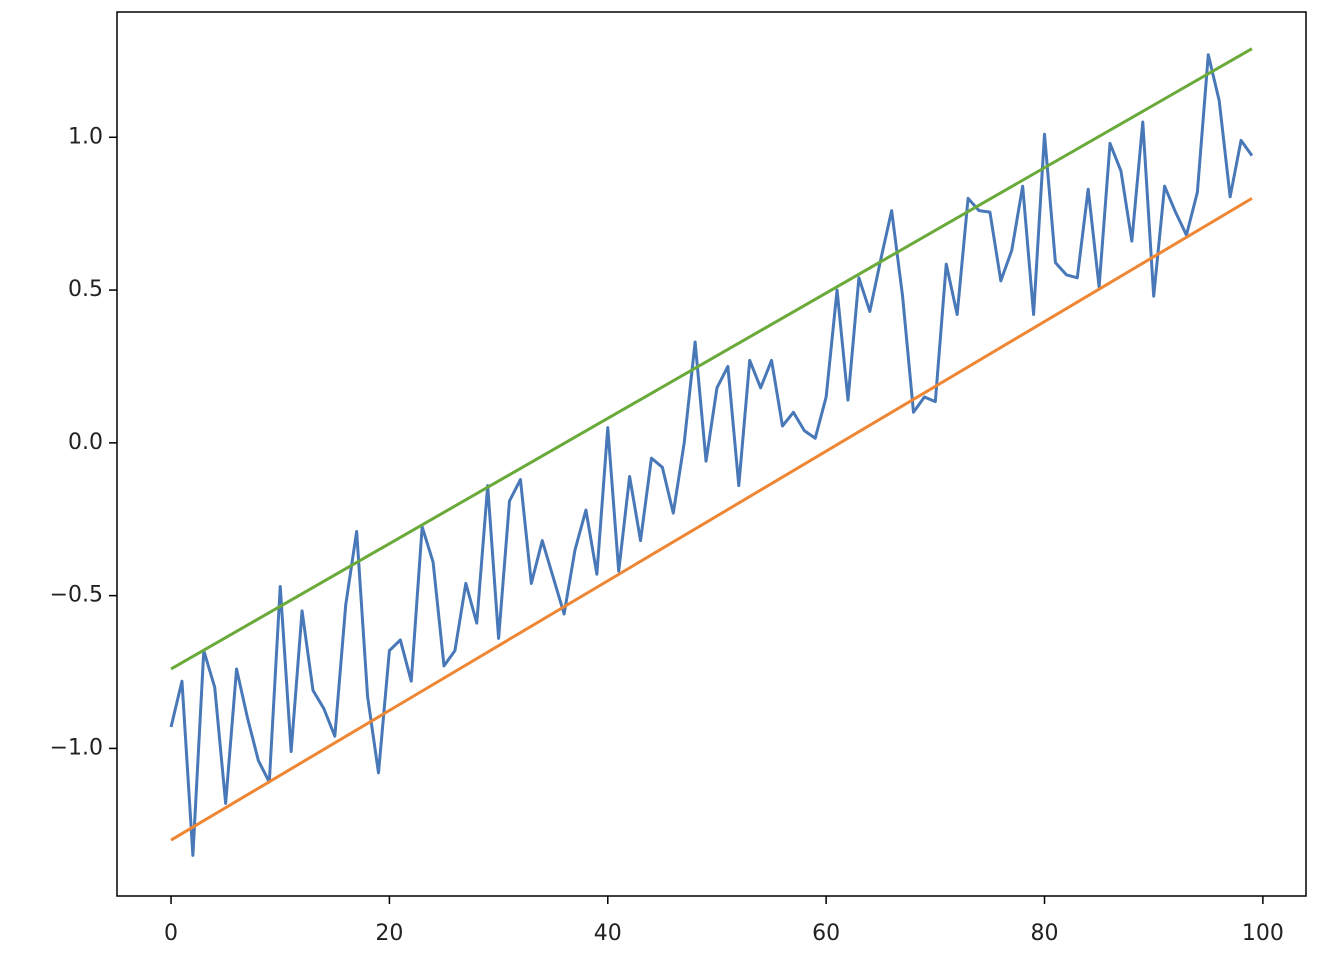 The height and width of the screenshot is (966, 1322). What do you see at coordinates (171, 933) in the screenshot?
I see `x-tick-label: 0` at bounding box center [171, 933].